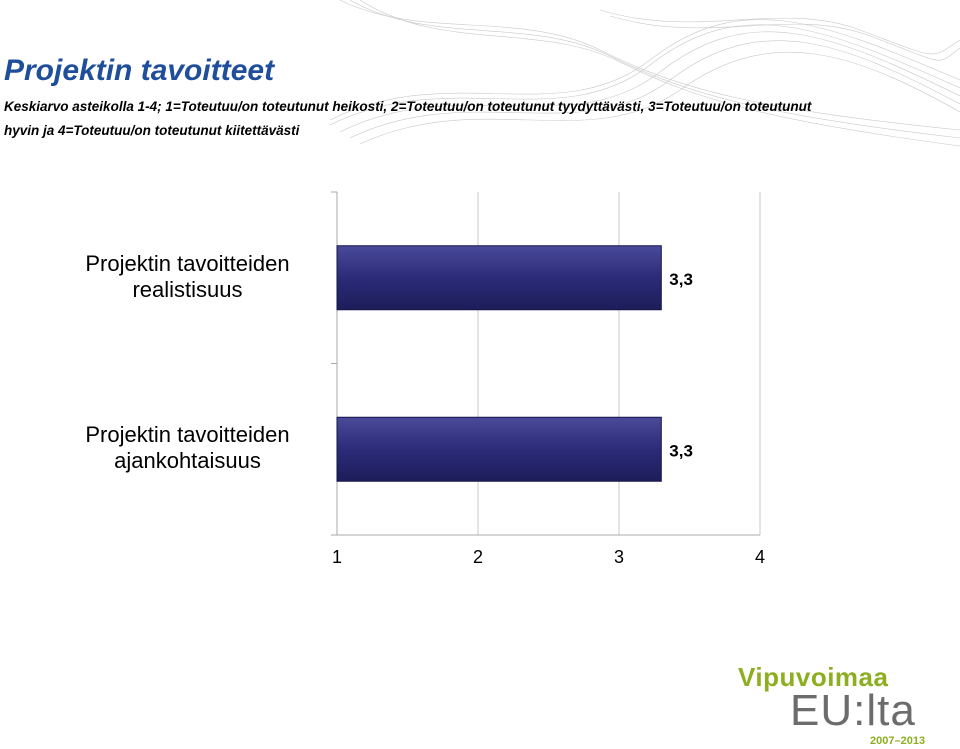  Describe the element at coordinates (644, 73) in the screenshot. I see `ribbon-decoration` at that location.